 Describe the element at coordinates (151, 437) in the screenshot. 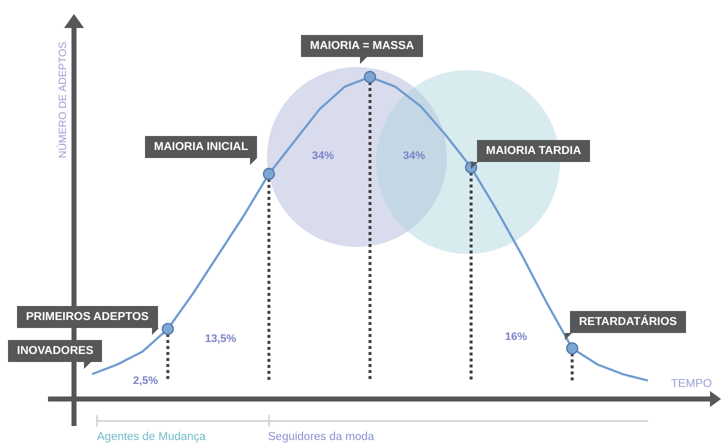

I see `text: Agentes de Mudança` at that location.